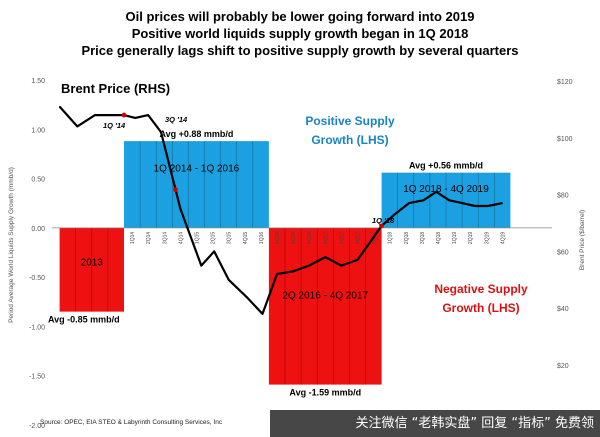 This screenshot has width=600, height=437. What do you see at coordinates (124, 115) in the screenshot?
I see `marker-1q14` at bounding box center [124, 115].